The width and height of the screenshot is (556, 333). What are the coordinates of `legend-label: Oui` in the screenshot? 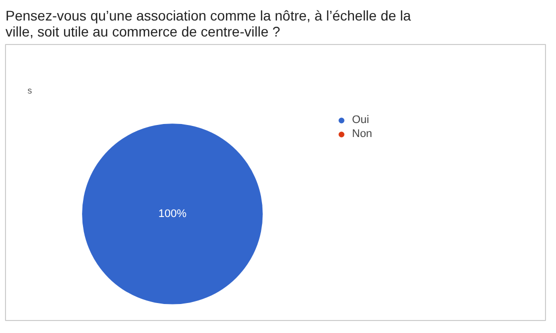 It's located at (361, 120).